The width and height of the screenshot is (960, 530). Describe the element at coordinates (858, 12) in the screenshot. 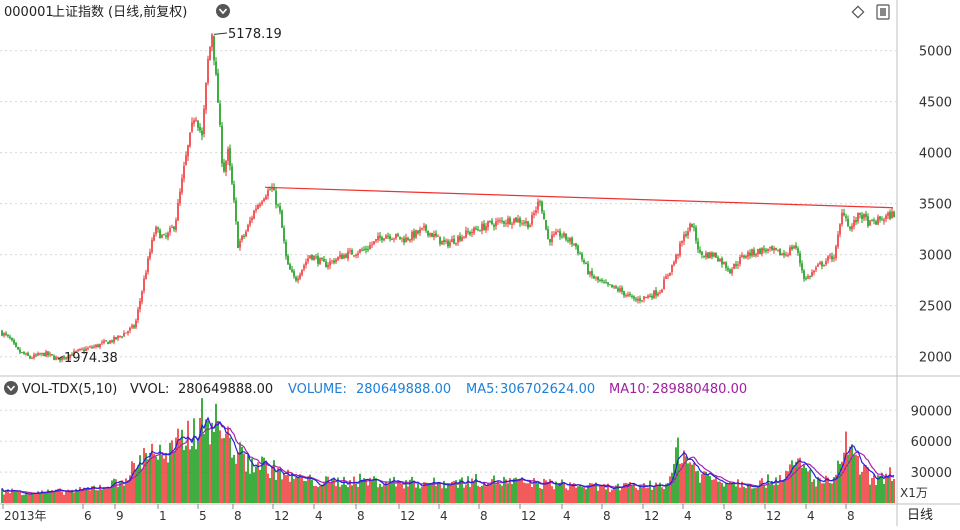

I see `diamond-icon` at that location.